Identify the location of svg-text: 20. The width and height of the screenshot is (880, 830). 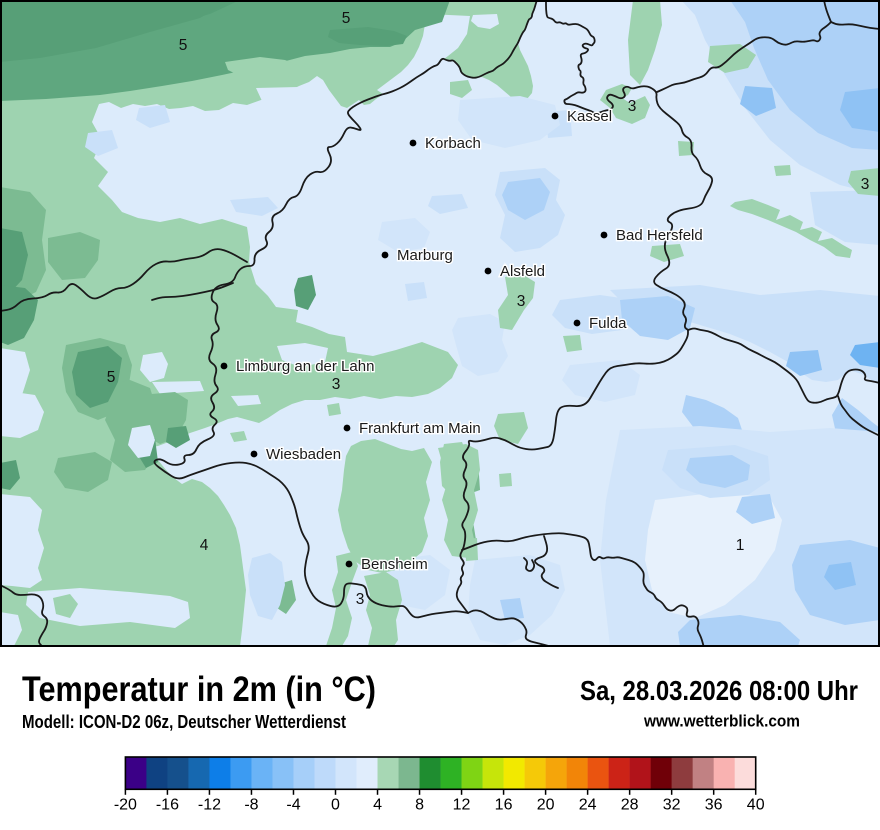
(546, 805).